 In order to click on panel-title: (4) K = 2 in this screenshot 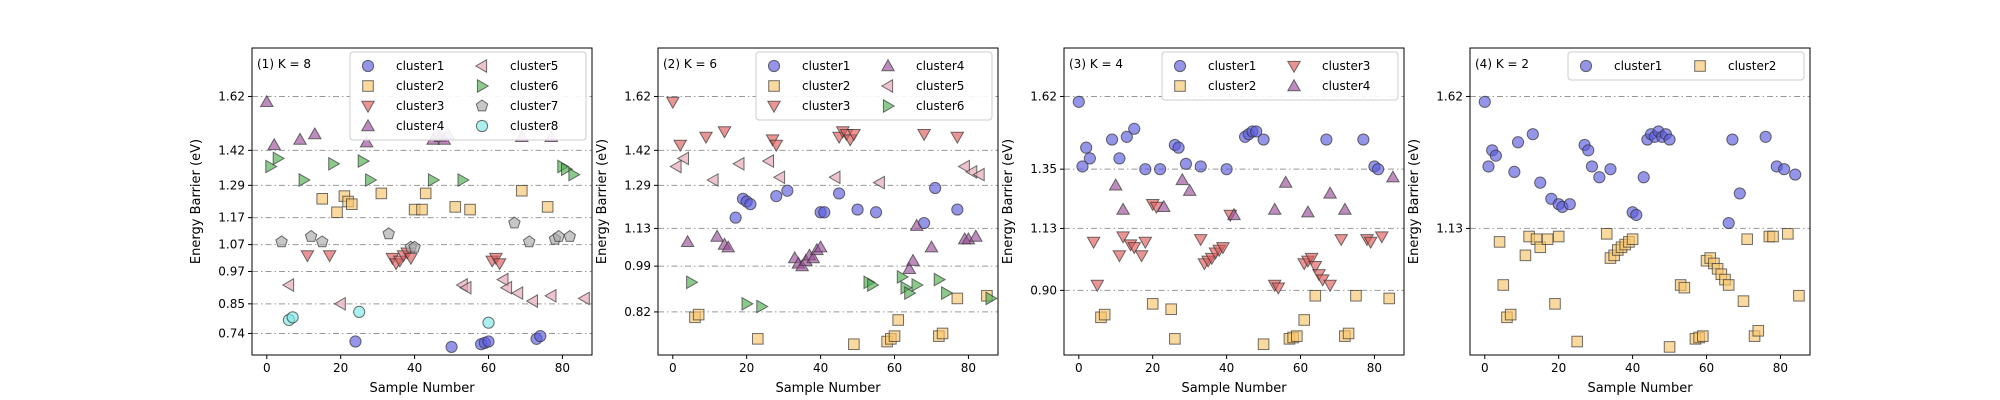, I will do `click(1502, 64)`.